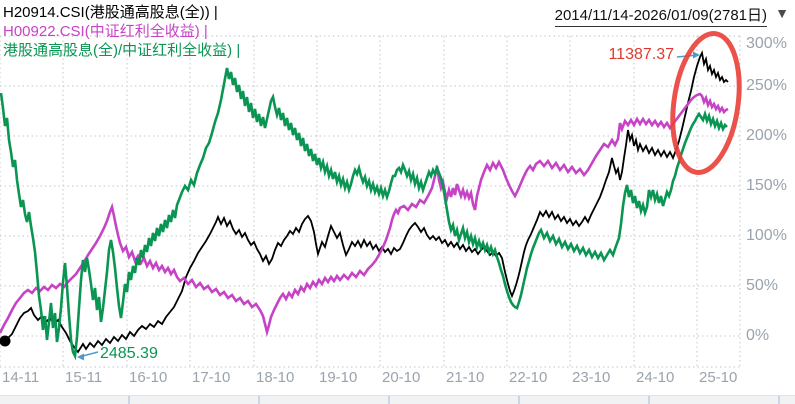  Describe the element at coordinates (706, 103) in the screenshot. I see `highlight-ellipse` at that location.